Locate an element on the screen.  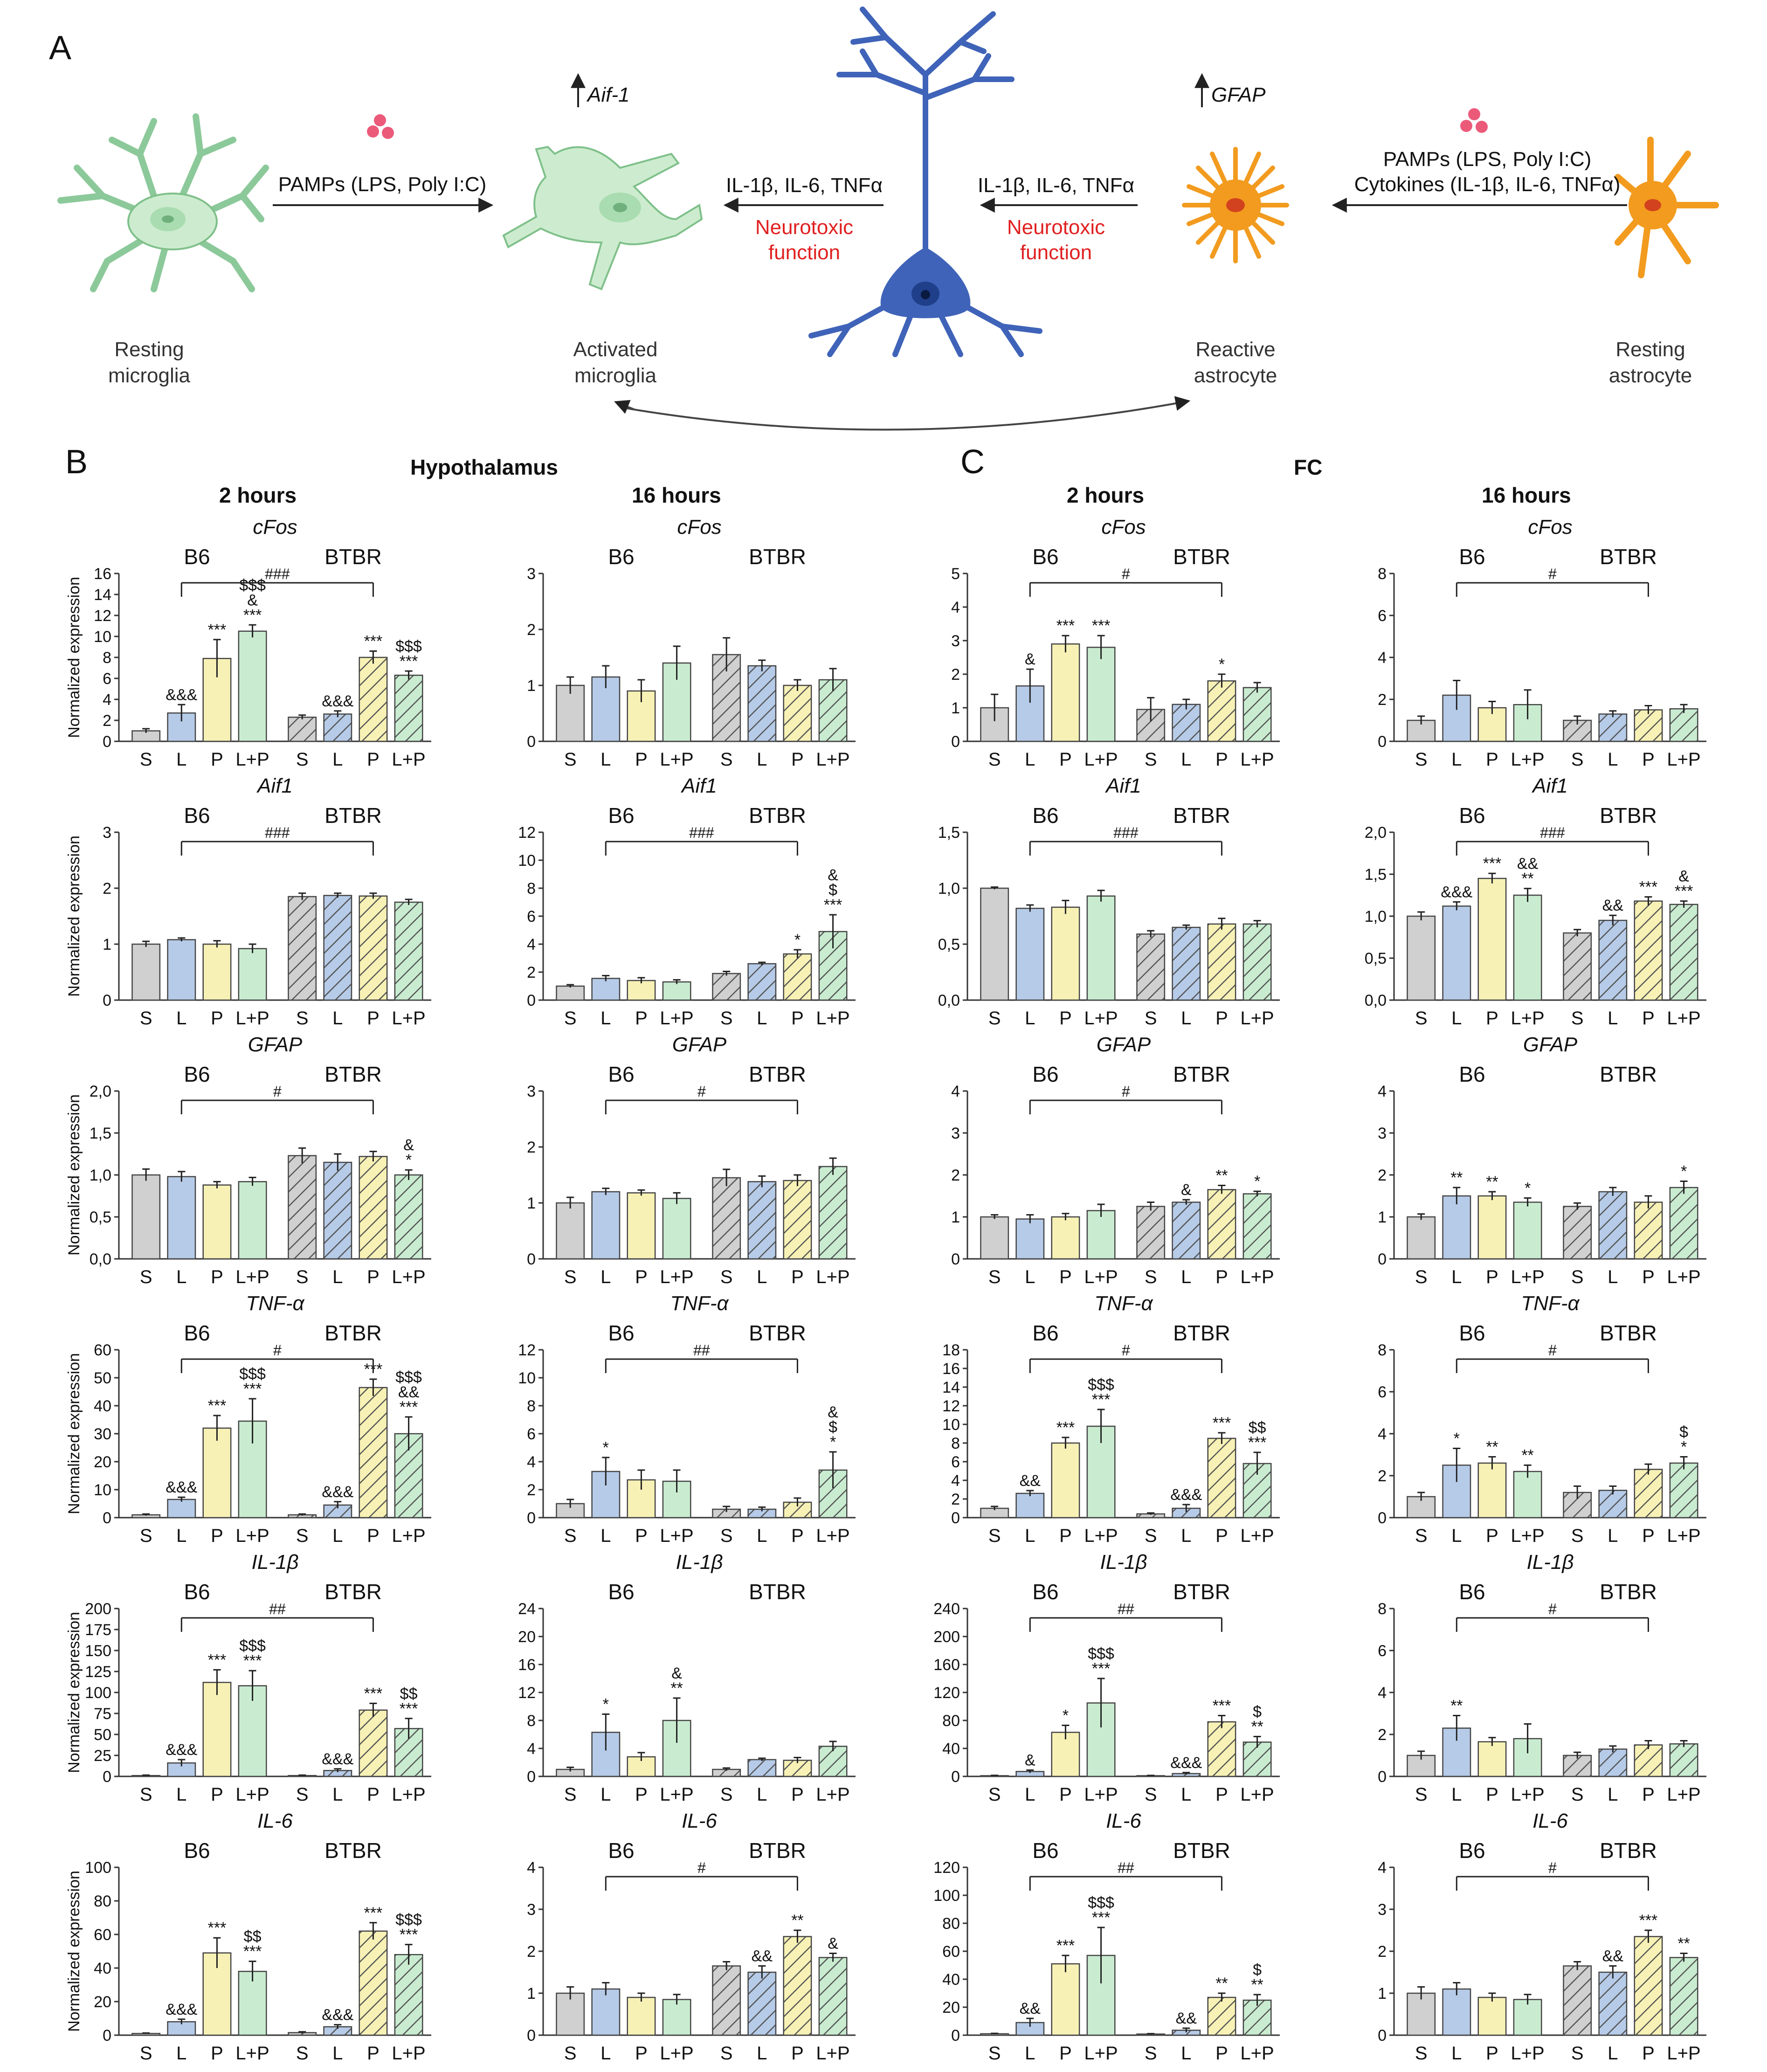
chart-gene-title: IL-1β is located at coordinates (1550, 1562).